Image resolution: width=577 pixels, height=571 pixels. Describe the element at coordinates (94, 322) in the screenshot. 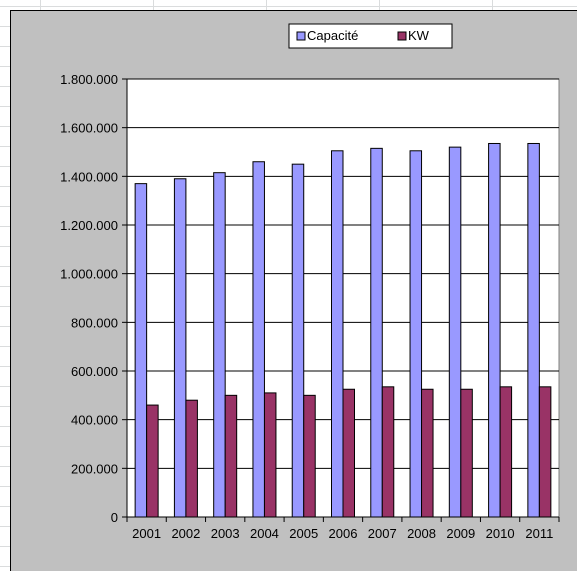

I see `y-tick-label: 800.000` at that location.